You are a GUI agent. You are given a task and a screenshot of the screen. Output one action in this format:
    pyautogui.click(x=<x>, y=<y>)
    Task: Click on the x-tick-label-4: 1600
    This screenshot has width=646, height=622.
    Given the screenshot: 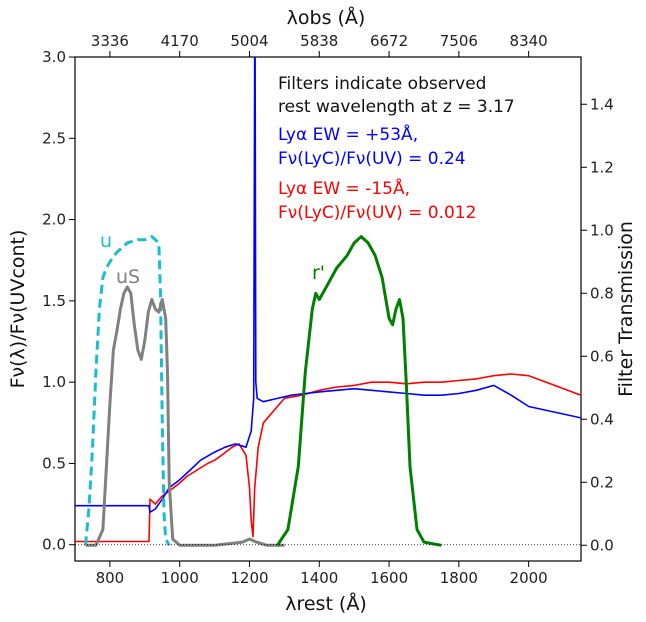 What is the action you would take?
    pyautogui.click(x=389, y=578)
    